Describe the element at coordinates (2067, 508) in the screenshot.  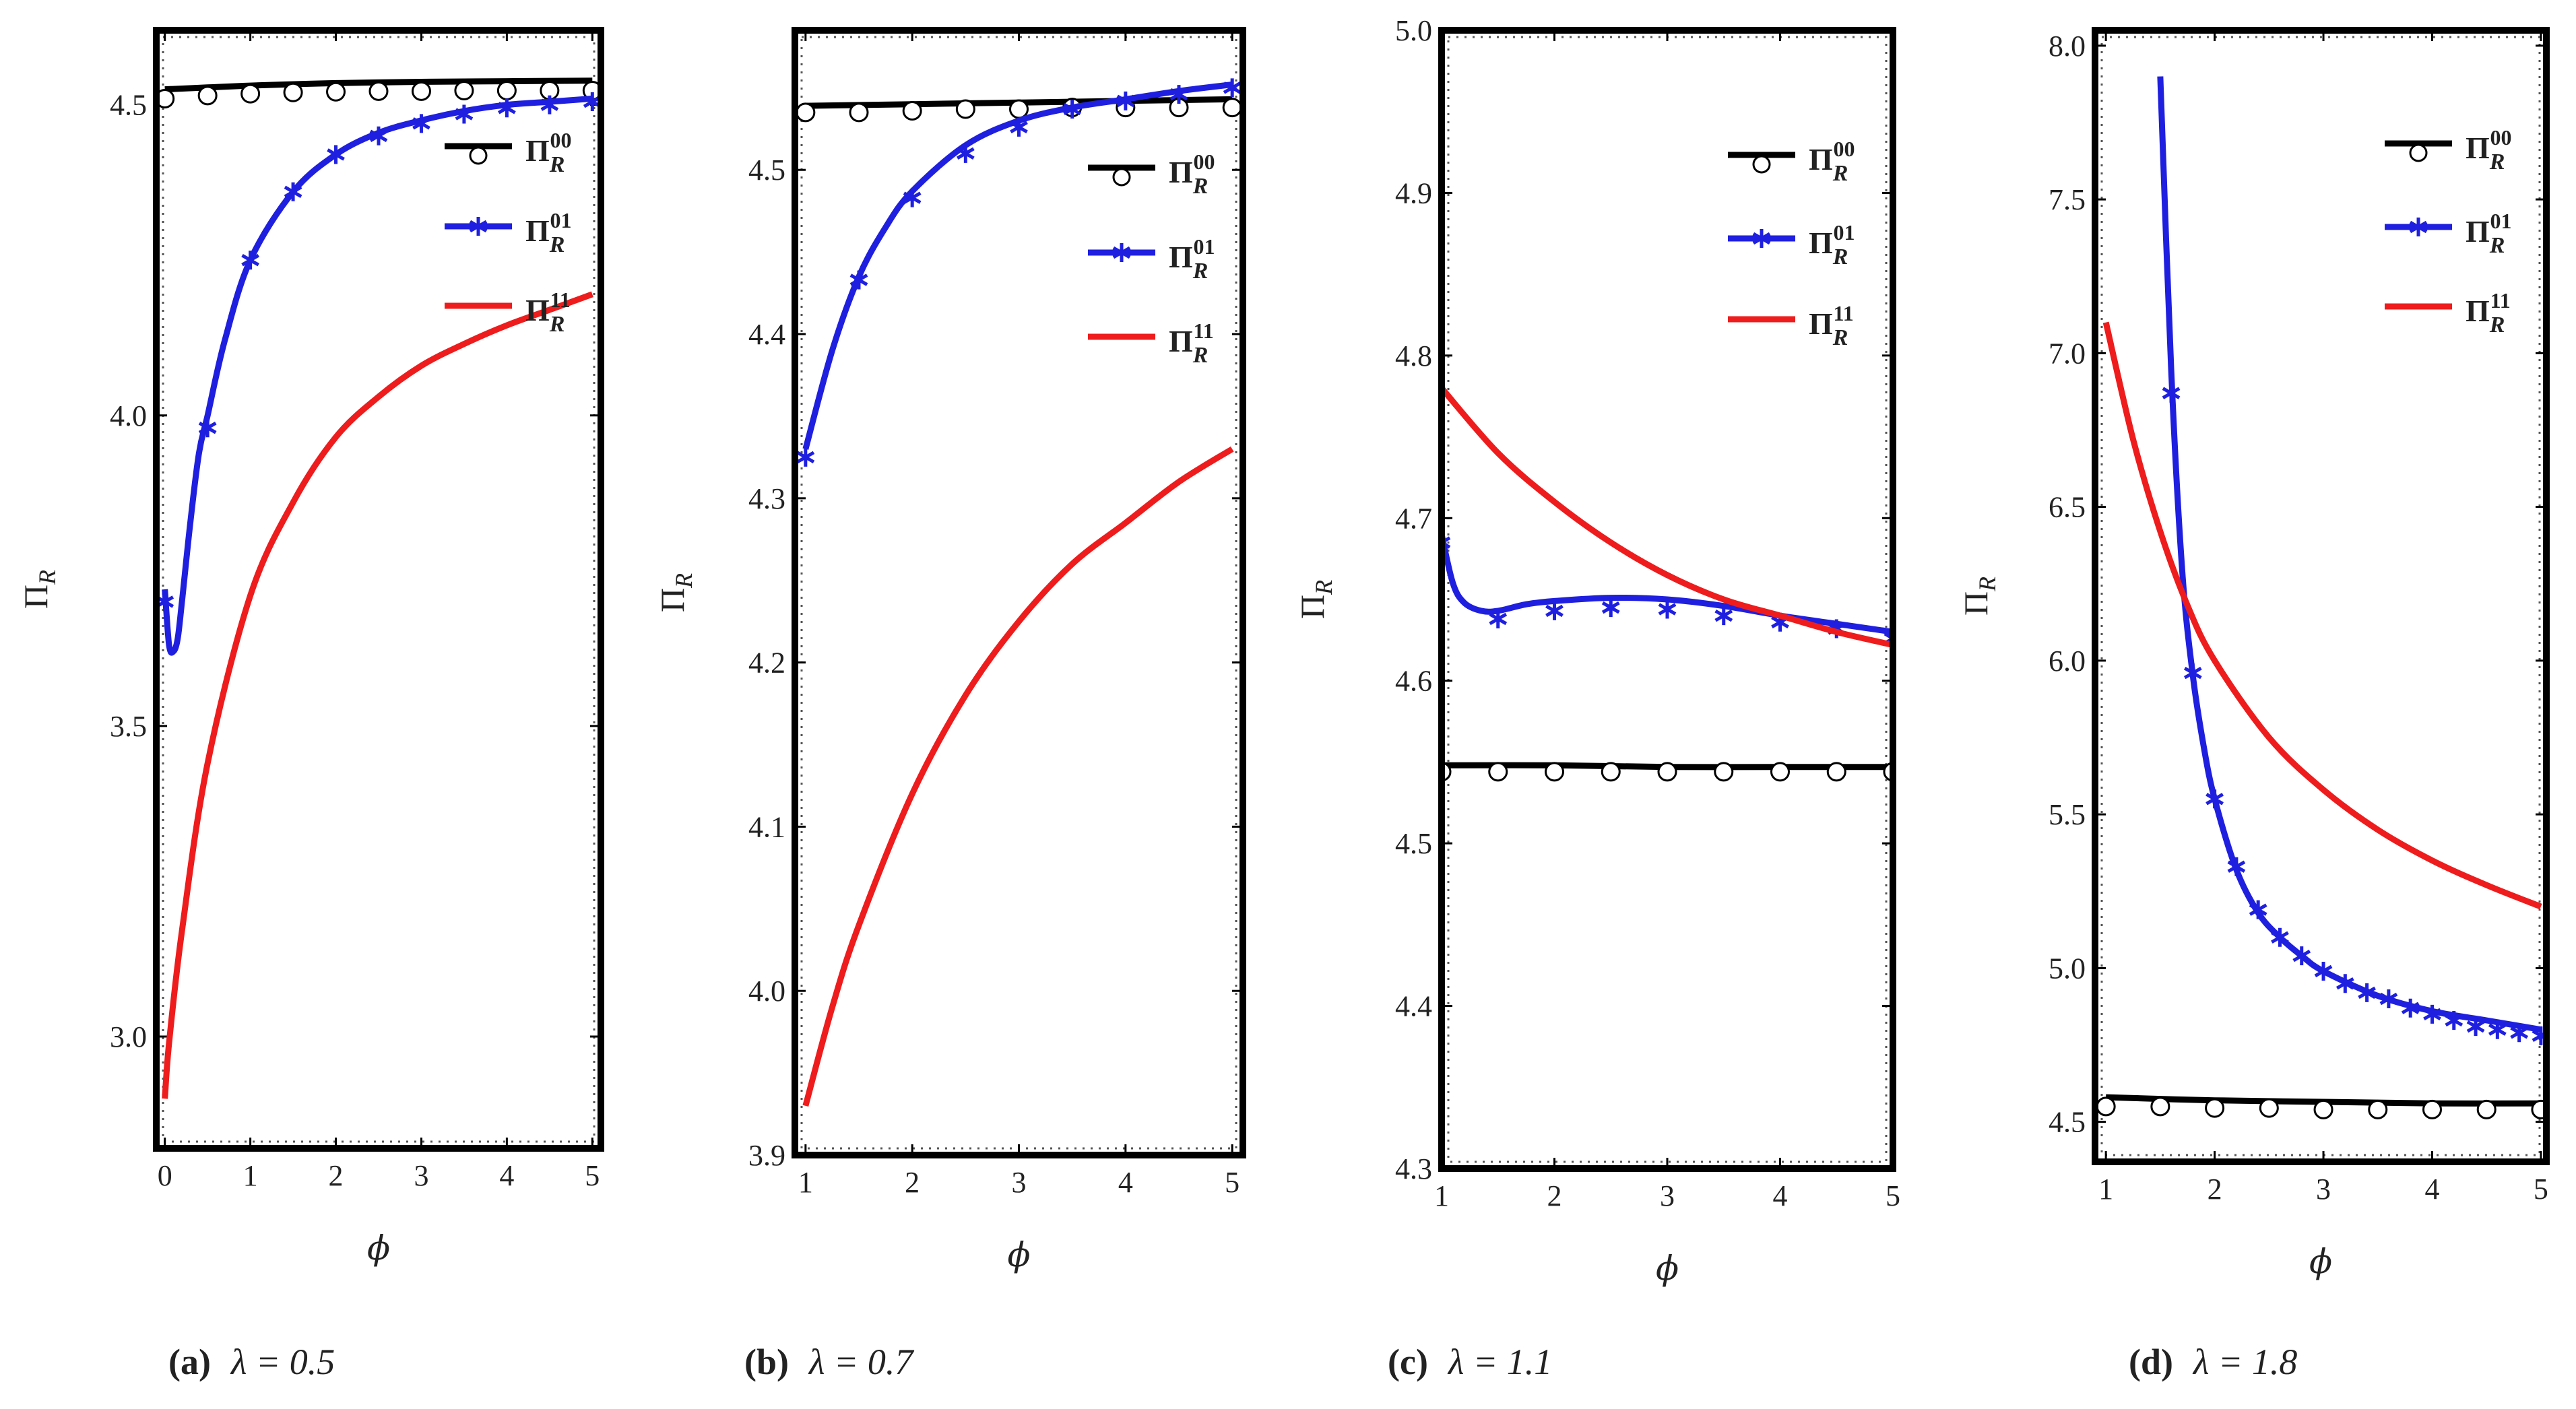
I see `panel-4-ytick-label-4: 6.5` at that location.